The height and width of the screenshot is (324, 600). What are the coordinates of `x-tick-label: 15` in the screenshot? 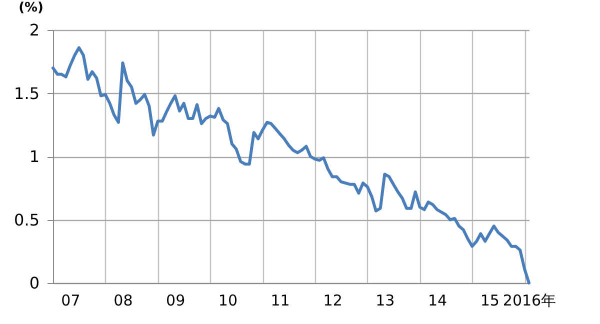 It's located at (490, 301).